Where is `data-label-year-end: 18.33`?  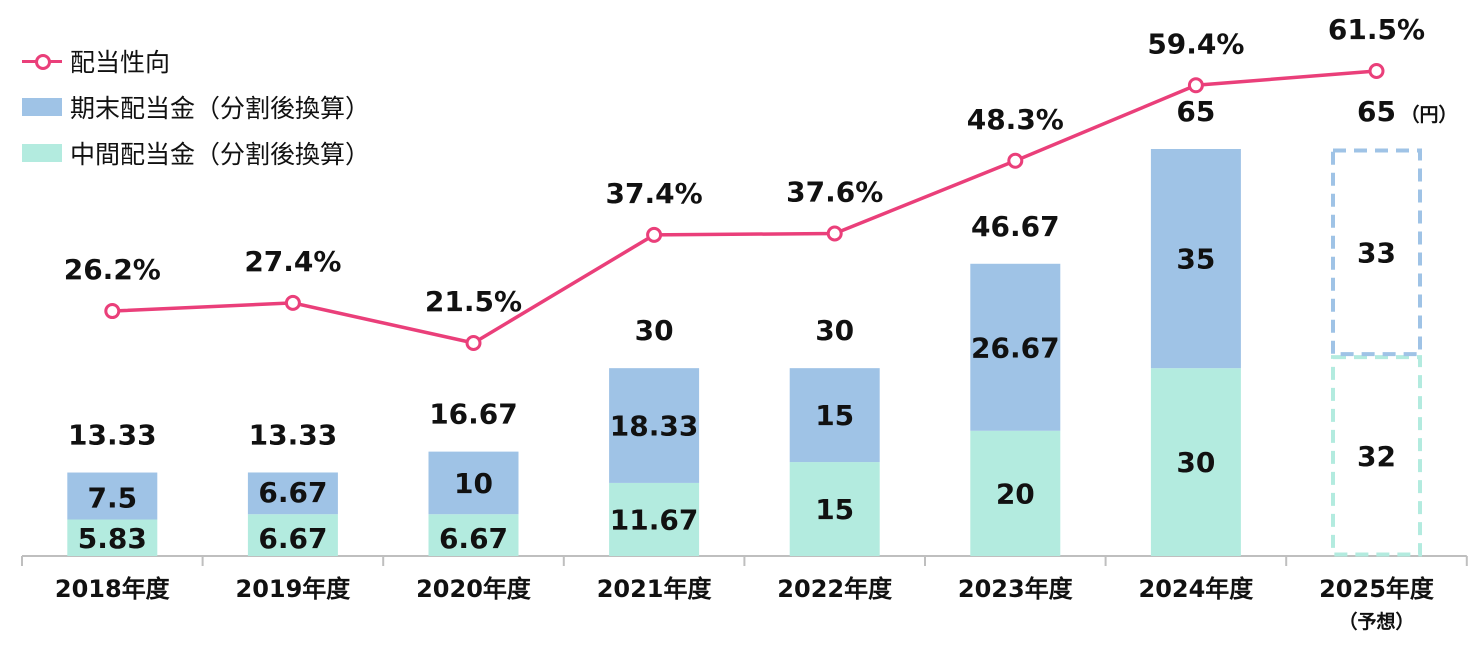
data-label-year-end: 18.33 is located at coordinates (654, 426).